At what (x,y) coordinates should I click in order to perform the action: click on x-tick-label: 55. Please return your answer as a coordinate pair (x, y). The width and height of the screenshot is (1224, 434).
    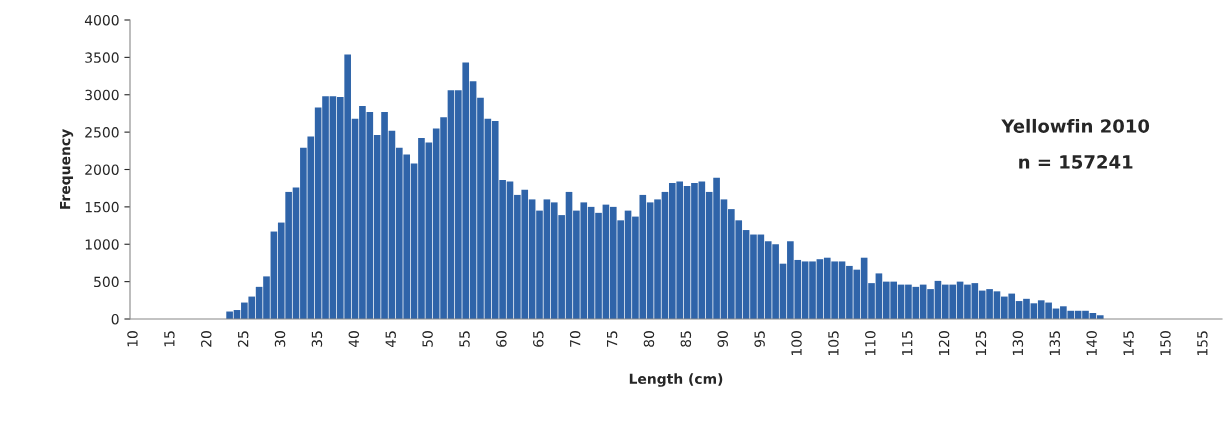
    Looking at the image, I should click on (464, 339).